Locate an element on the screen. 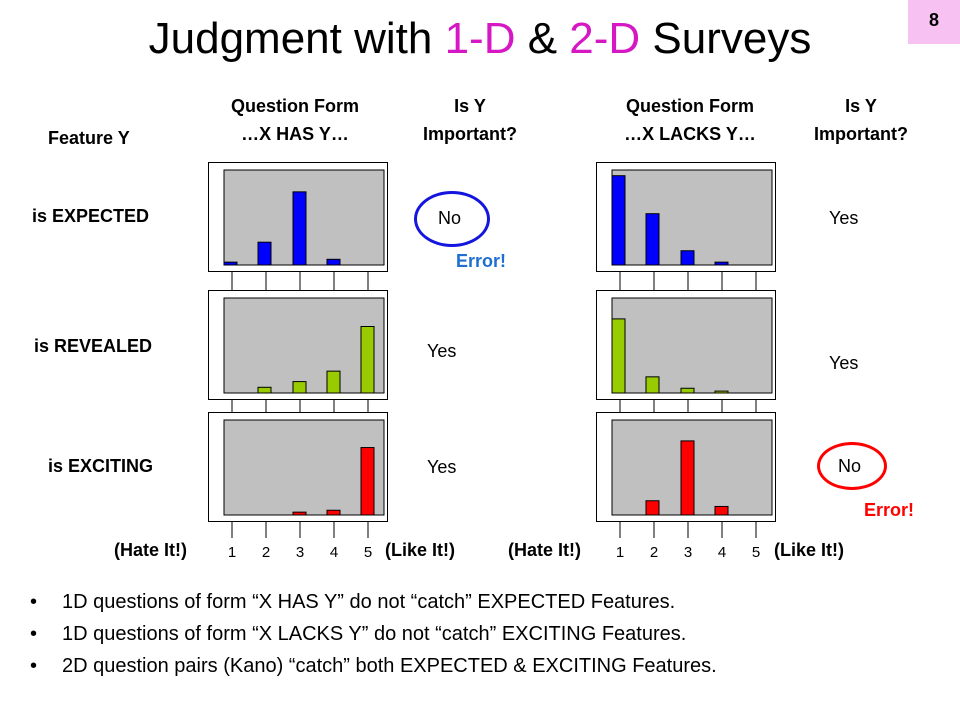 This screenshot has height=720, width=960. has-answer-expected: No is located at coordinates (450, 218).